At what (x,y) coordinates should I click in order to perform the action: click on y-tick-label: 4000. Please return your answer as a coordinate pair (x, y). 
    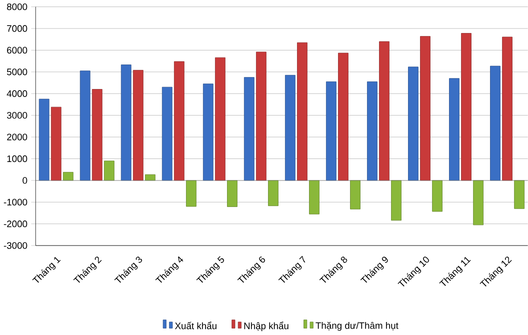
    Looking at the image, I should click on (17, 94).